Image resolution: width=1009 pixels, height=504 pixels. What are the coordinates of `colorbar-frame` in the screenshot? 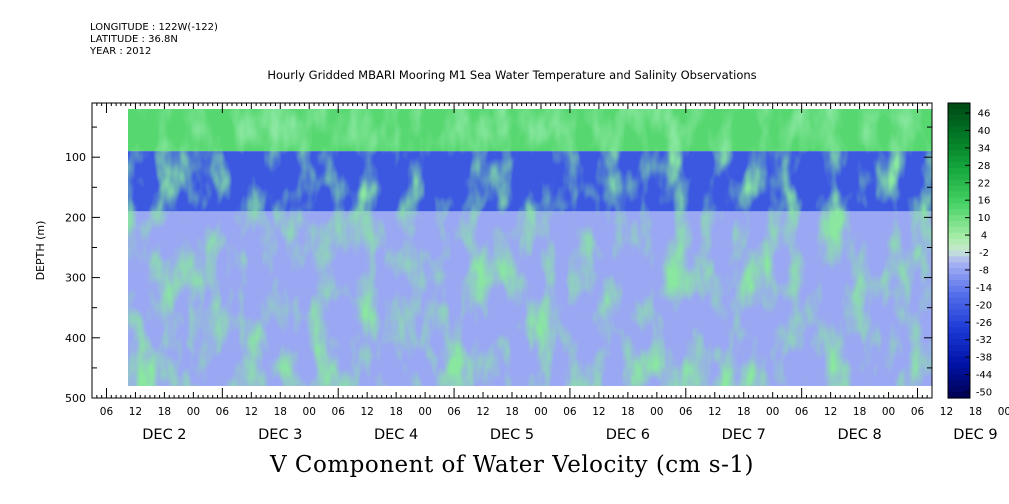 It's located at (959, 250).